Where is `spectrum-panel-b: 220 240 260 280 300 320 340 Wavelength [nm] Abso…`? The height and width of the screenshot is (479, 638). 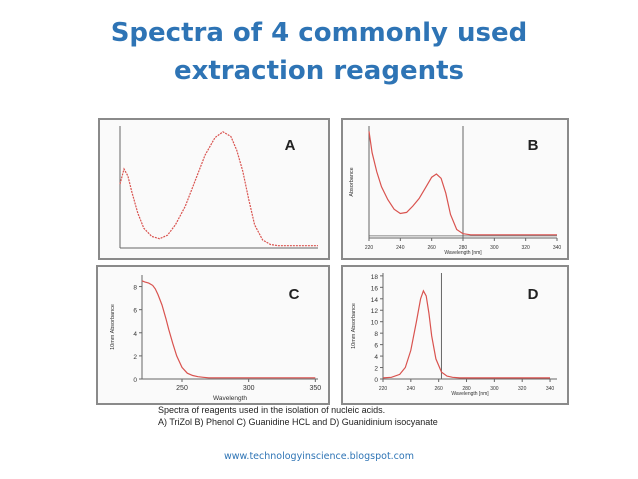
spectrum-panel-b: 220 240 260 280 300 320 340 Wavelength [nm] Abso… is located at coordinates (455, 189).